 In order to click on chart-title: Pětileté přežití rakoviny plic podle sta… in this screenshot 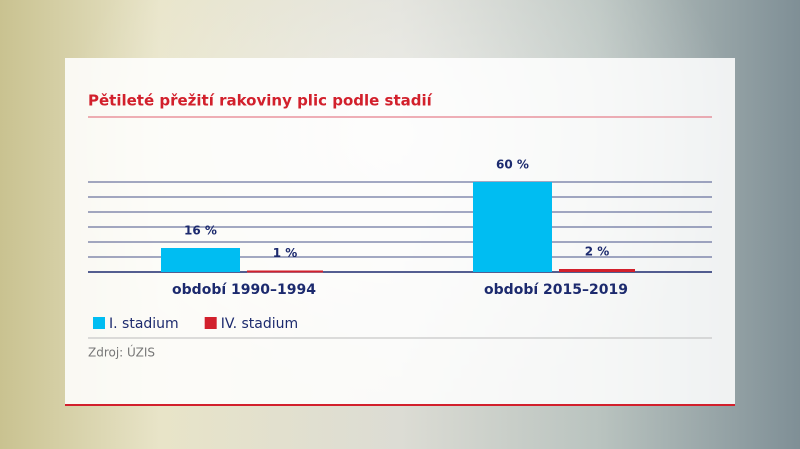, I will do `click(260, 101)`.